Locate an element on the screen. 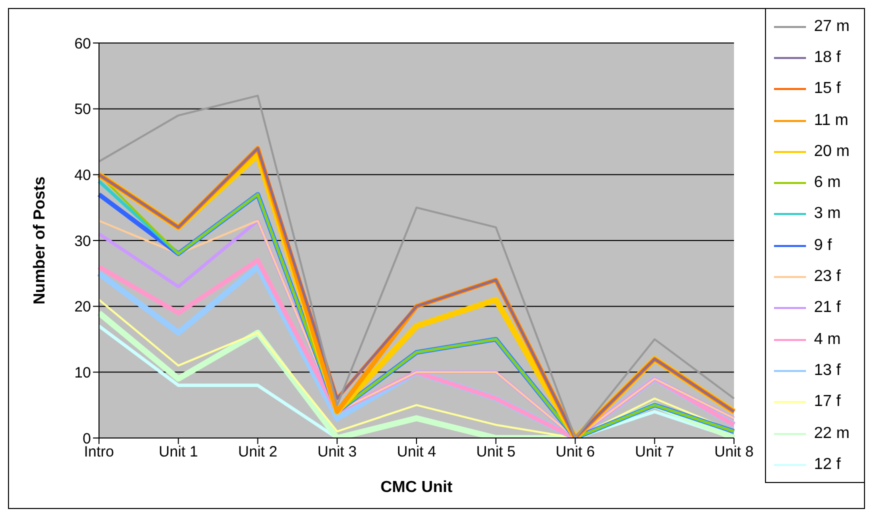  x-tick-label: Unit 8 is located at coordinates (734, 452).